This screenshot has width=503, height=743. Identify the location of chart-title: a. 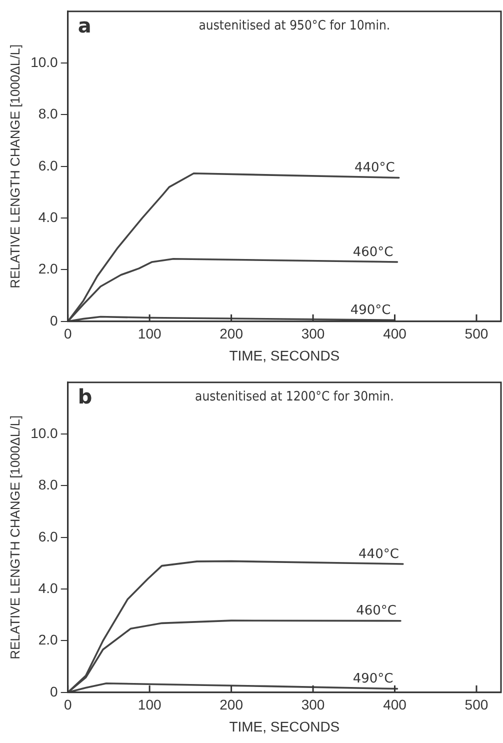
(85, 26).